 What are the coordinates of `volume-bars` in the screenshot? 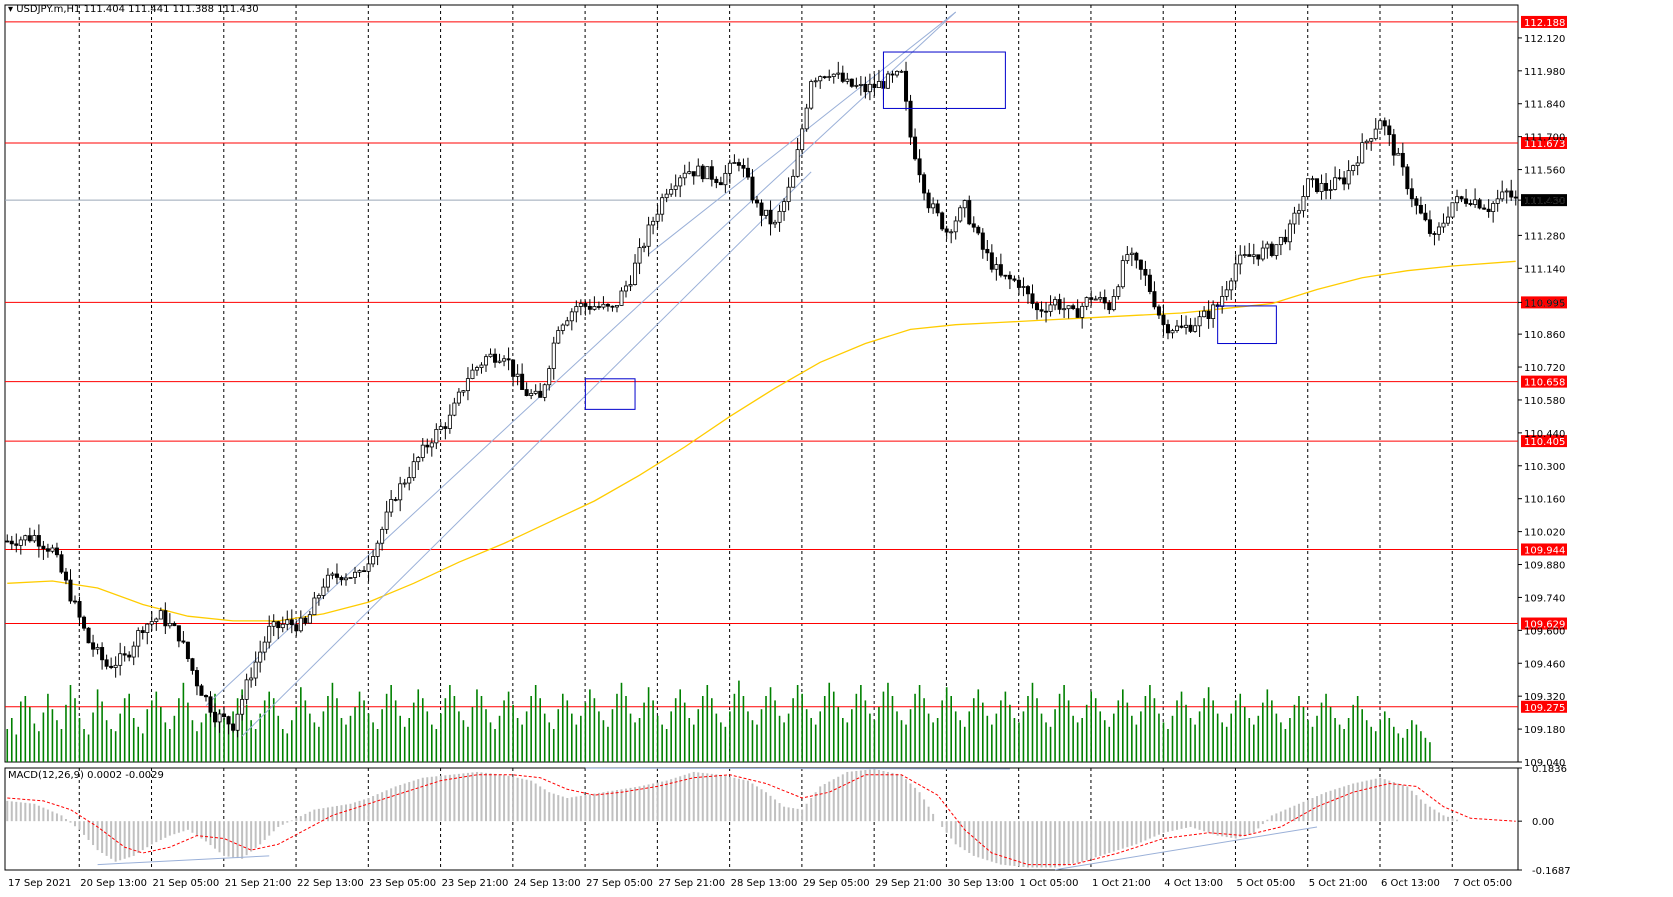 It's located at (718, 721).